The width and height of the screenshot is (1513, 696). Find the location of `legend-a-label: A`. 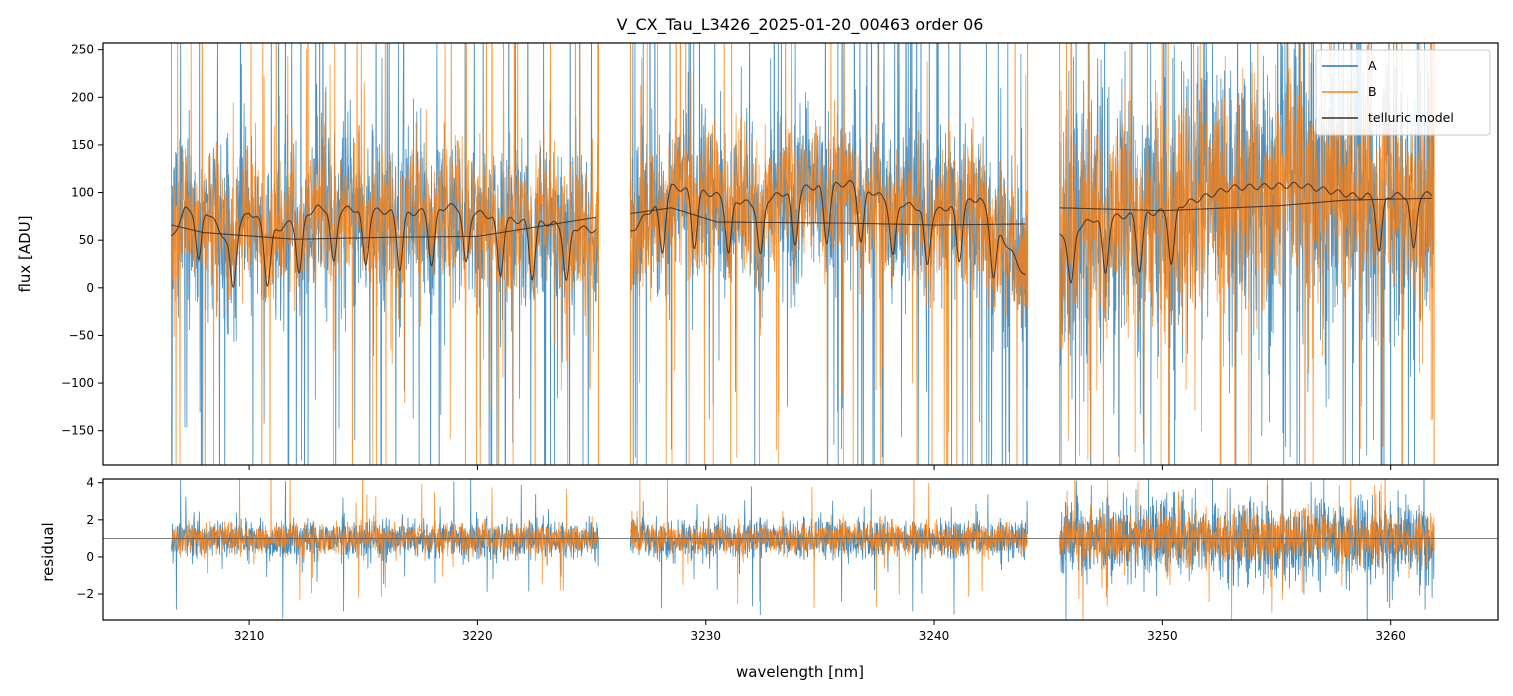

legend-a-label: A is located at coordinates (1372, 65).